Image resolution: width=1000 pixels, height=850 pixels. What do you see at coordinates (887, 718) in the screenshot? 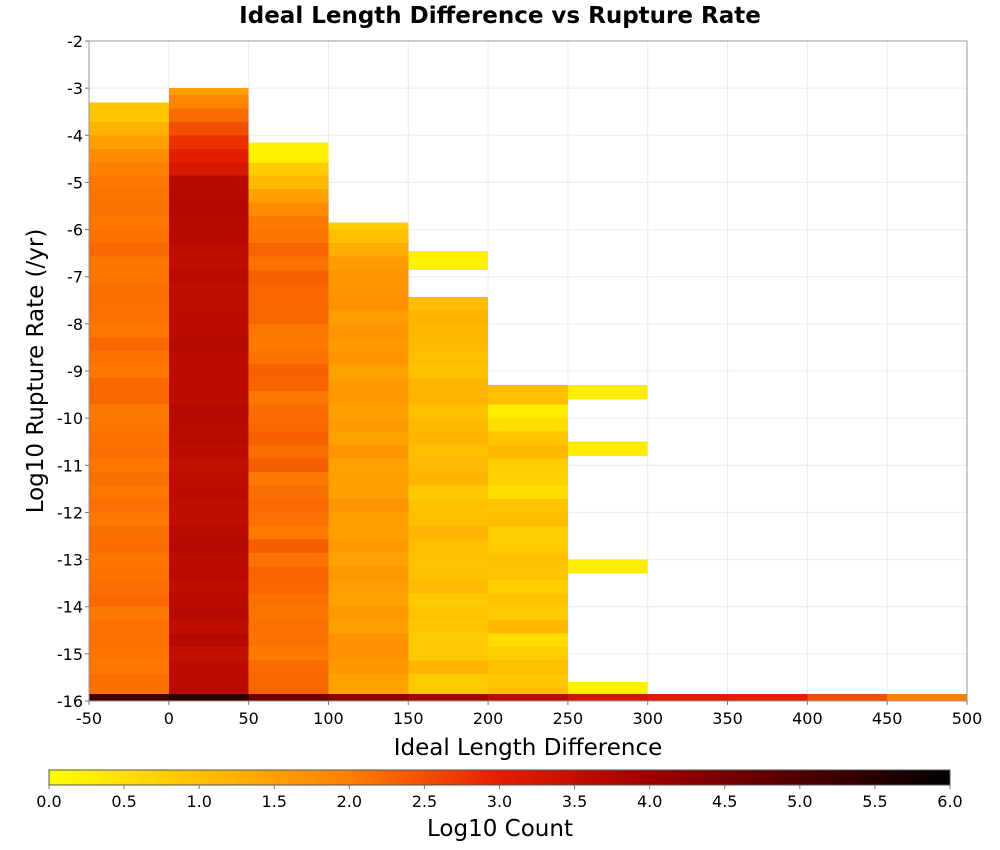
I see `x-tick-label: 450` at bounding box center [887, 718].